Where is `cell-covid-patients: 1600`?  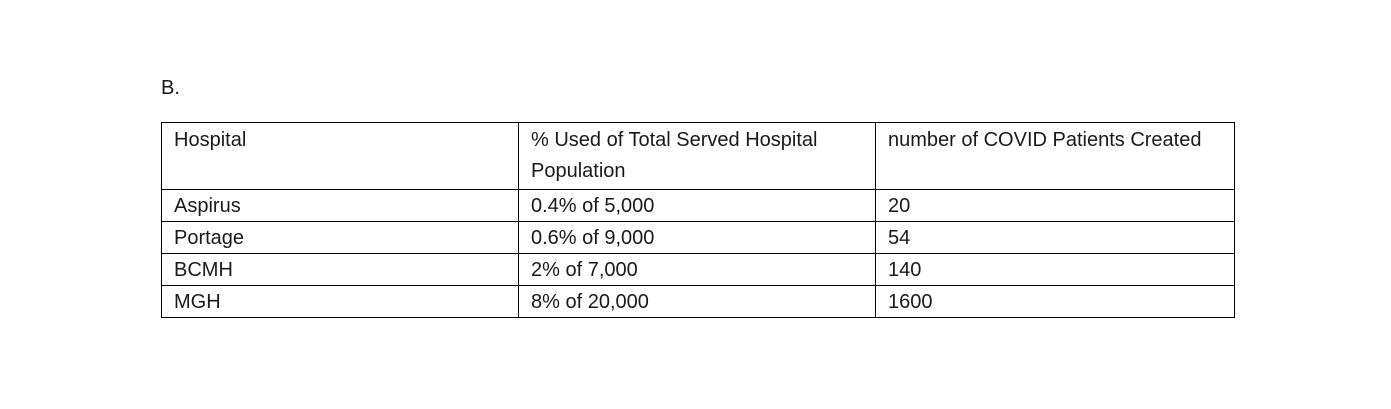
cell-covid-patients: 1600 is located at coordinates (1055, 301).